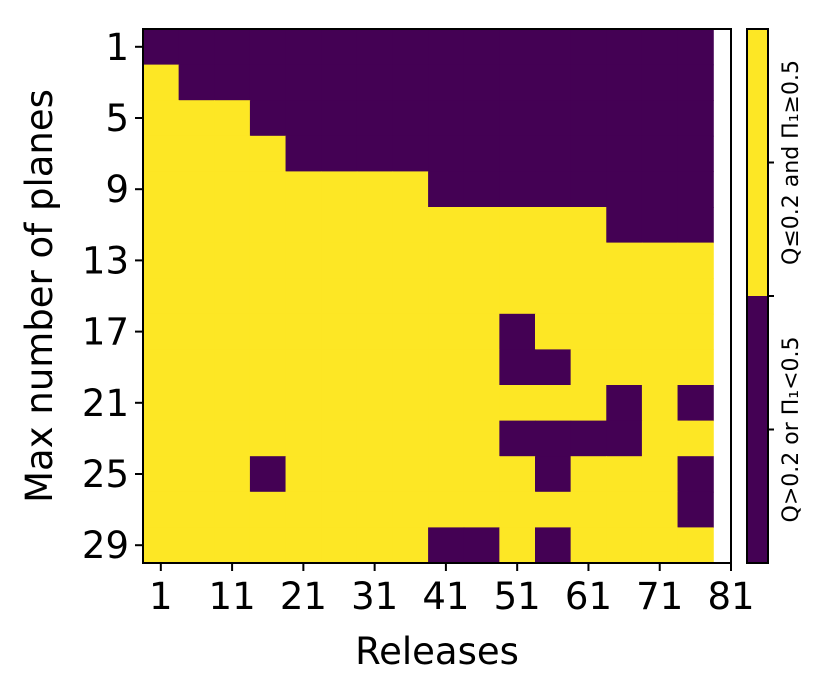 This screenshot has width=830, height=694. Describe the element at coordinates (232, 596) in the screenshot. I see `x-tick-label: 11` at that location.